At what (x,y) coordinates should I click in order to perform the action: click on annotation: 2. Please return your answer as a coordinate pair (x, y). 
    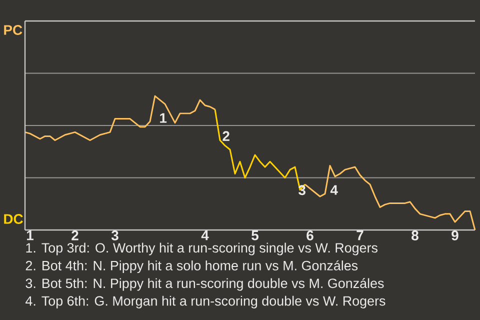
    Looking at the image, I should click on (226, 136).